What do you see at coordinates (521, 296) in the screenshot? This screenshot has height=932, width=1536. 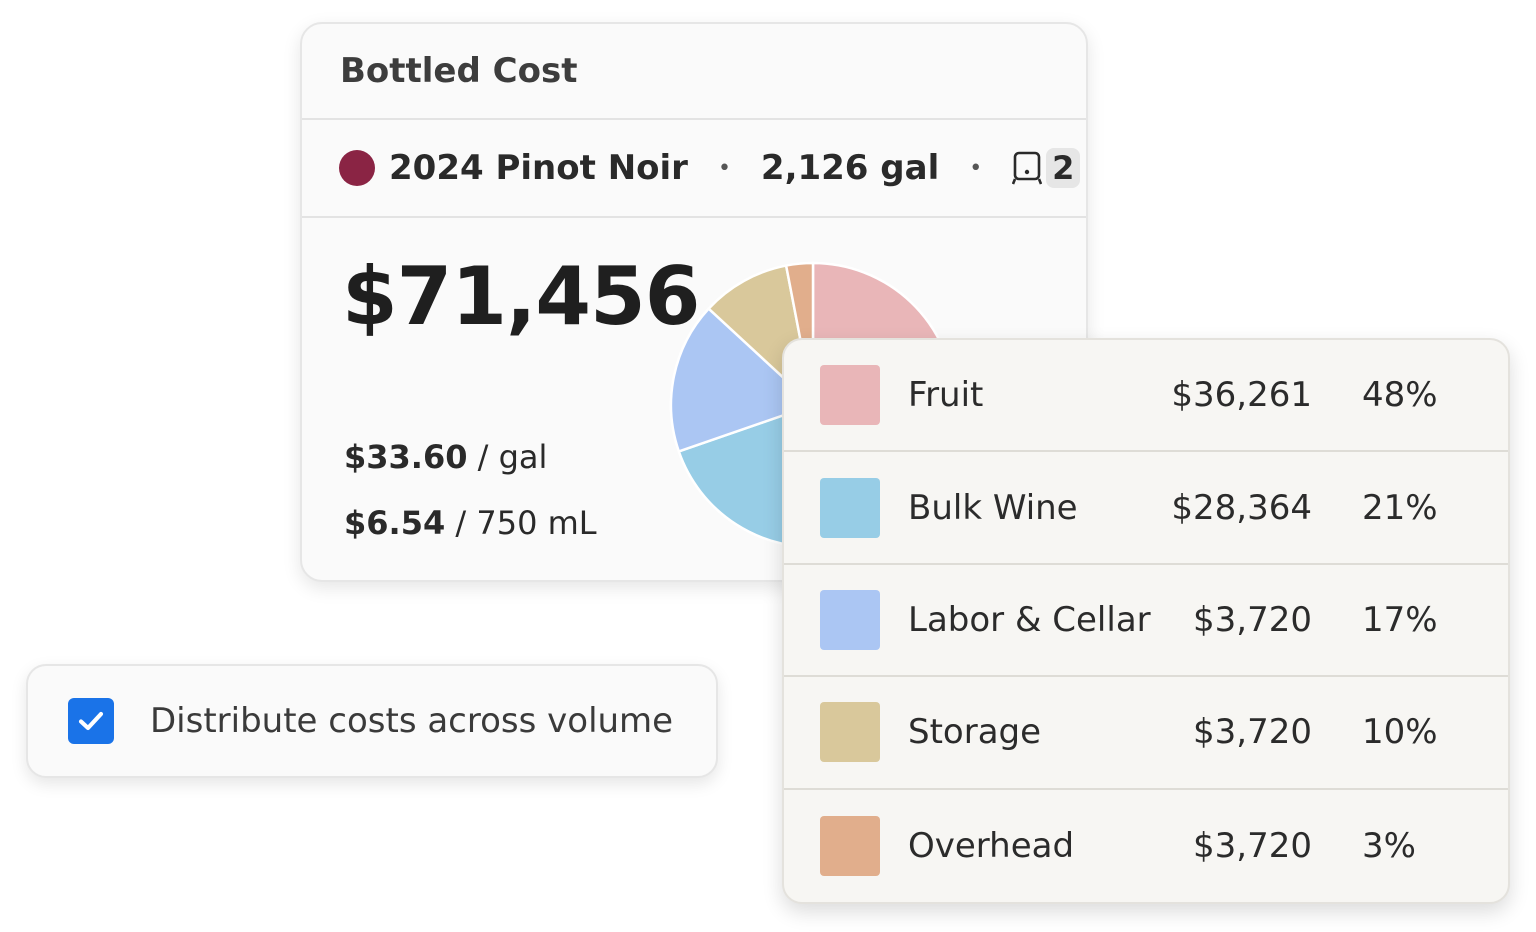 I see `total-cost: $71,456` at bounding box center [521, 296].